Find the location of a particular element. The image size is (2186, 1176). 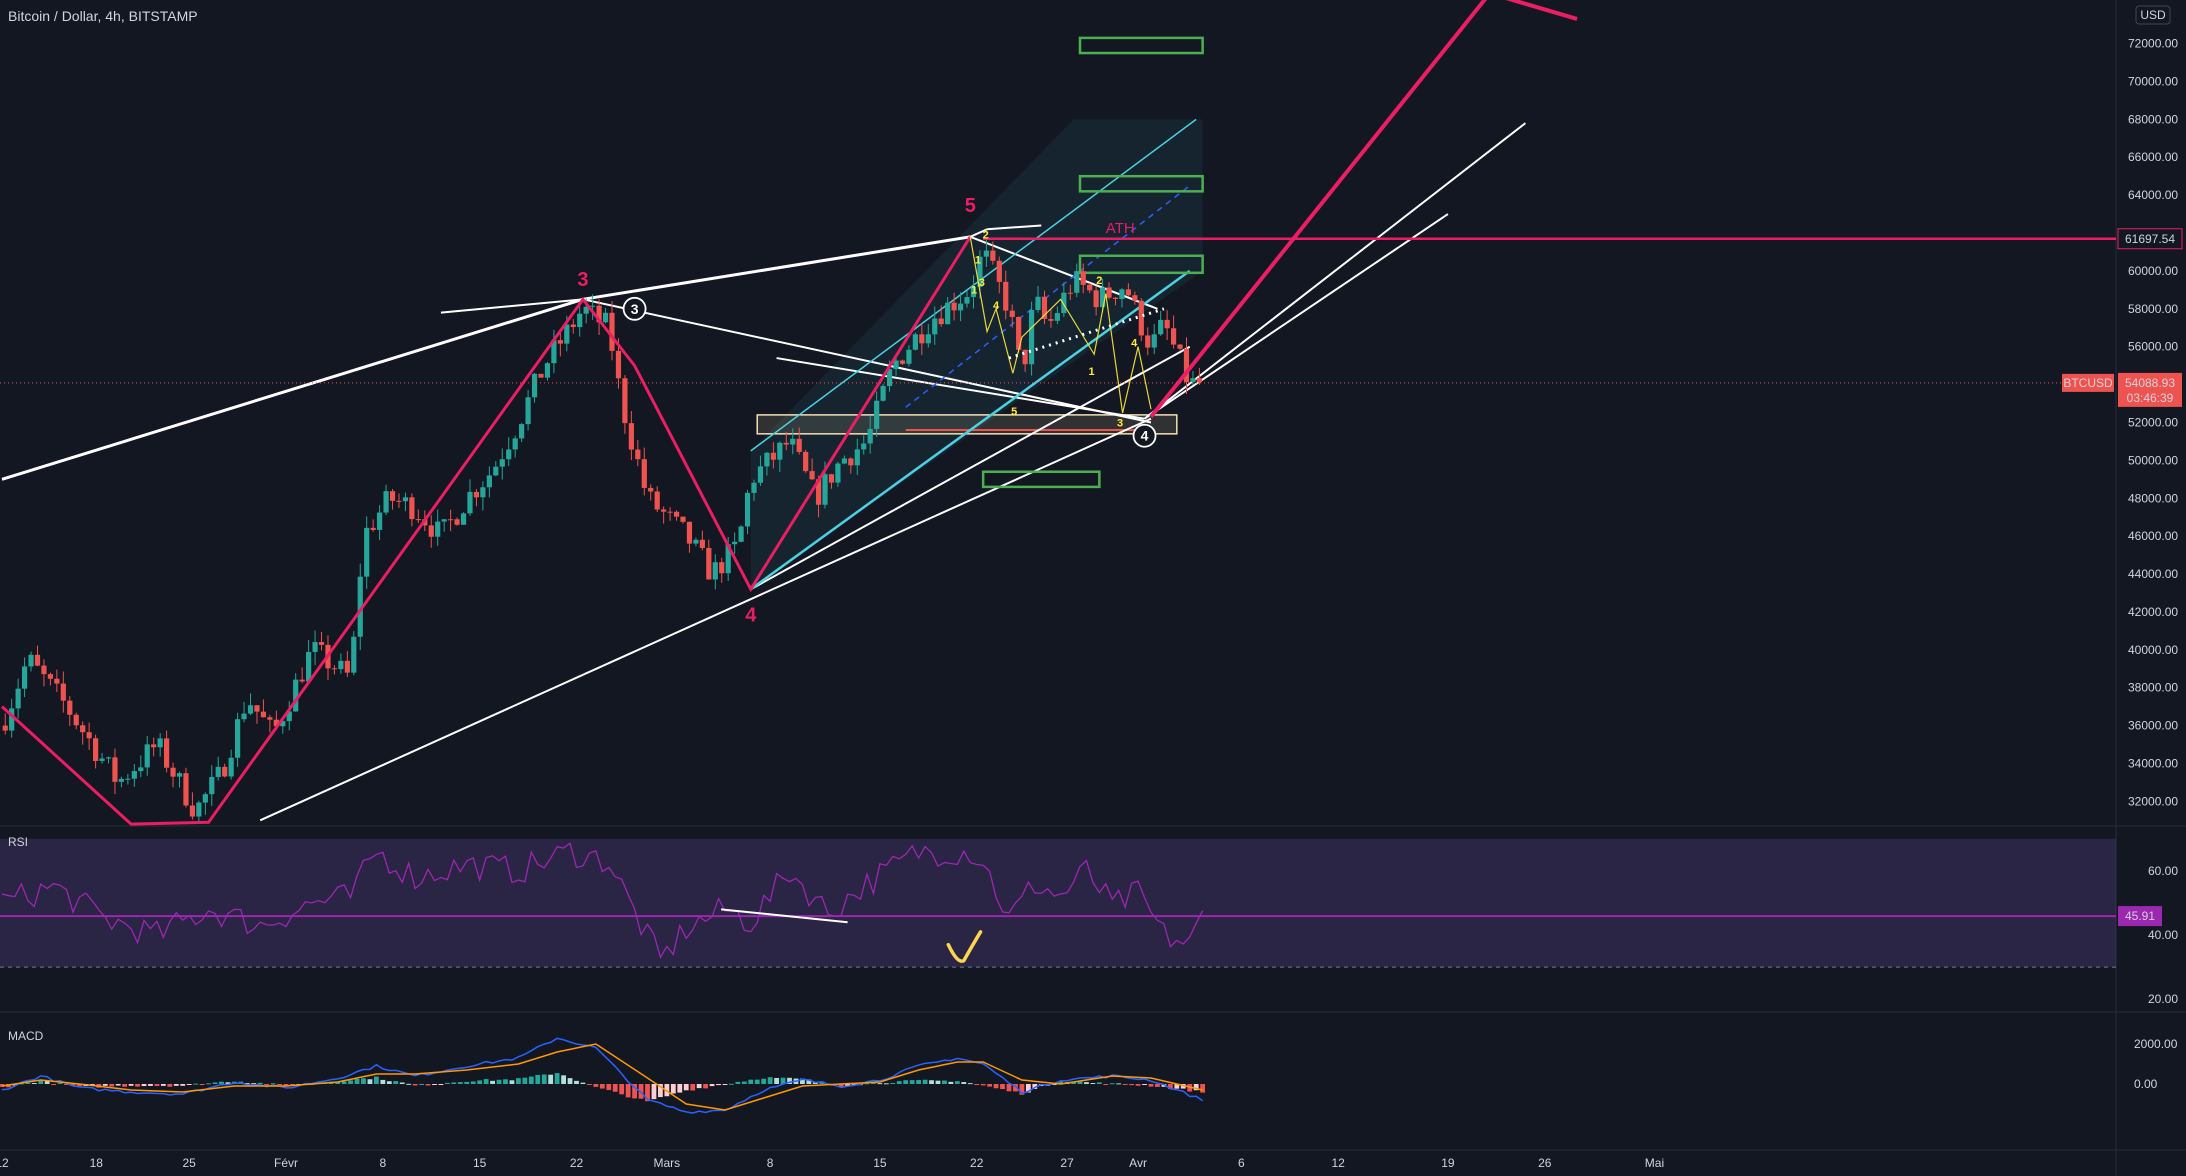

macd-pane: MACD 0.00 2000.00 is located at coordinates (1089, 1071).